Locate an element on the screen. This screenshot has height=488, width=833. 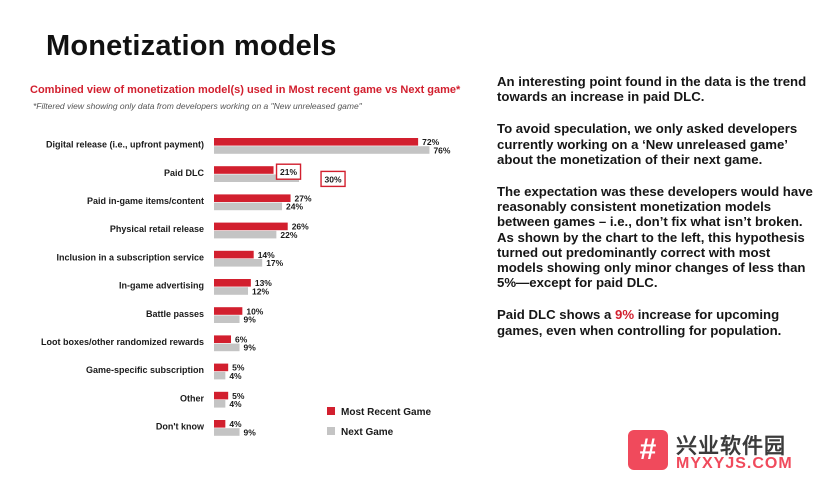
category-label: Battle passes is located at coordinates (175, 314).